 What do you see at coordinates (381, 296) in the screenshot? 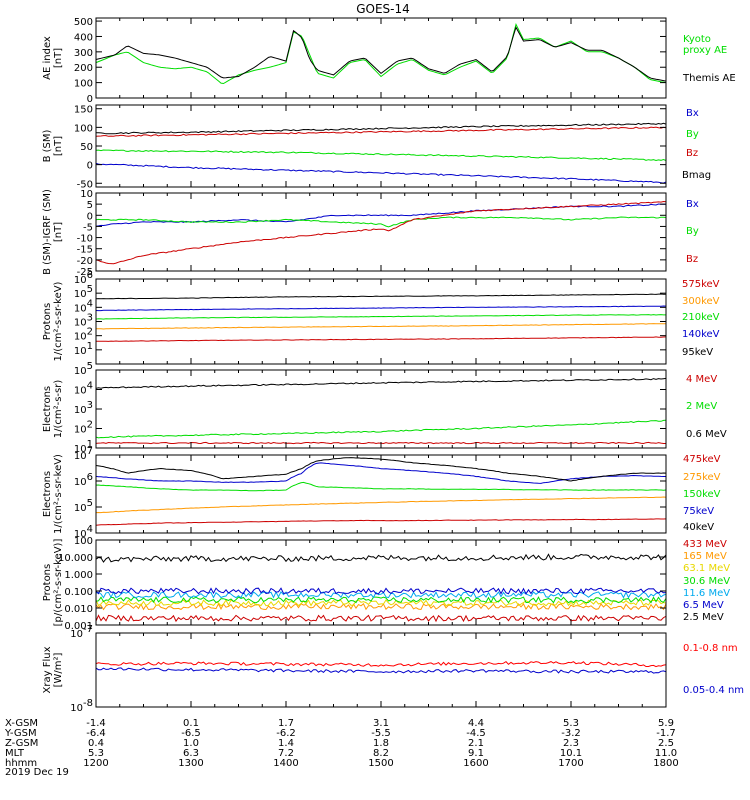
I see `series-line-95kev` at bounding box center [381, 296].